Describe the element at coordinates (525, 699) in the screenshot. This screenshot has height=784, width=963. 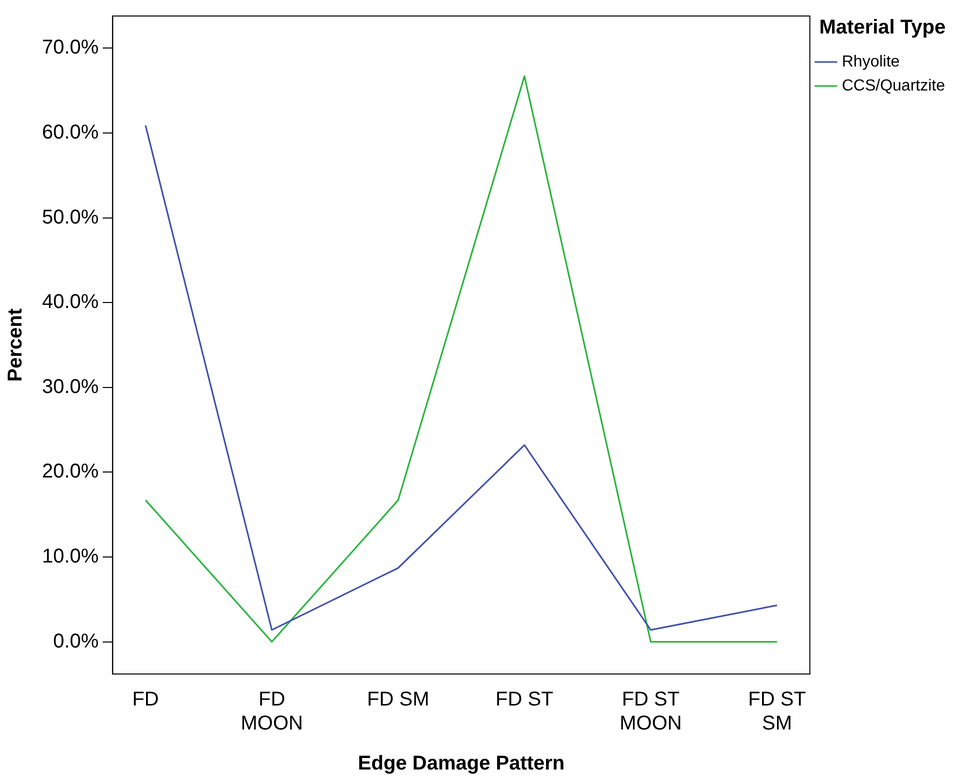
I see `x-tick-label: FD ST` at that location.